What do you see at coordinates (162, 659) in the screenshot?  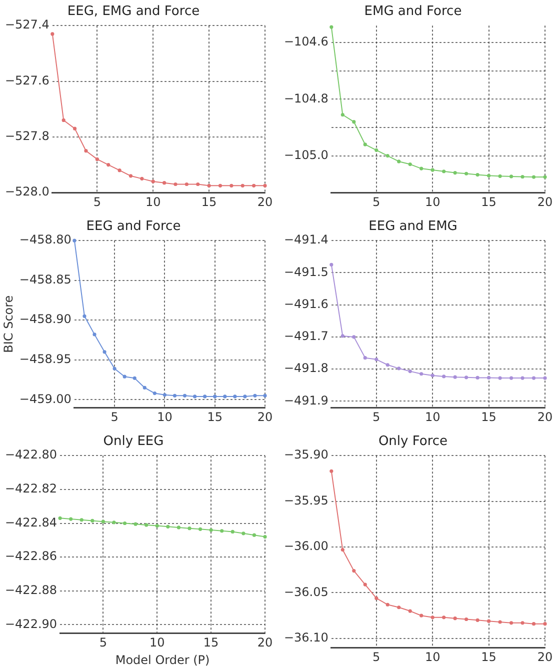 I see `x-axis-title: Model Order (P)` at bounding box center [162, 659].